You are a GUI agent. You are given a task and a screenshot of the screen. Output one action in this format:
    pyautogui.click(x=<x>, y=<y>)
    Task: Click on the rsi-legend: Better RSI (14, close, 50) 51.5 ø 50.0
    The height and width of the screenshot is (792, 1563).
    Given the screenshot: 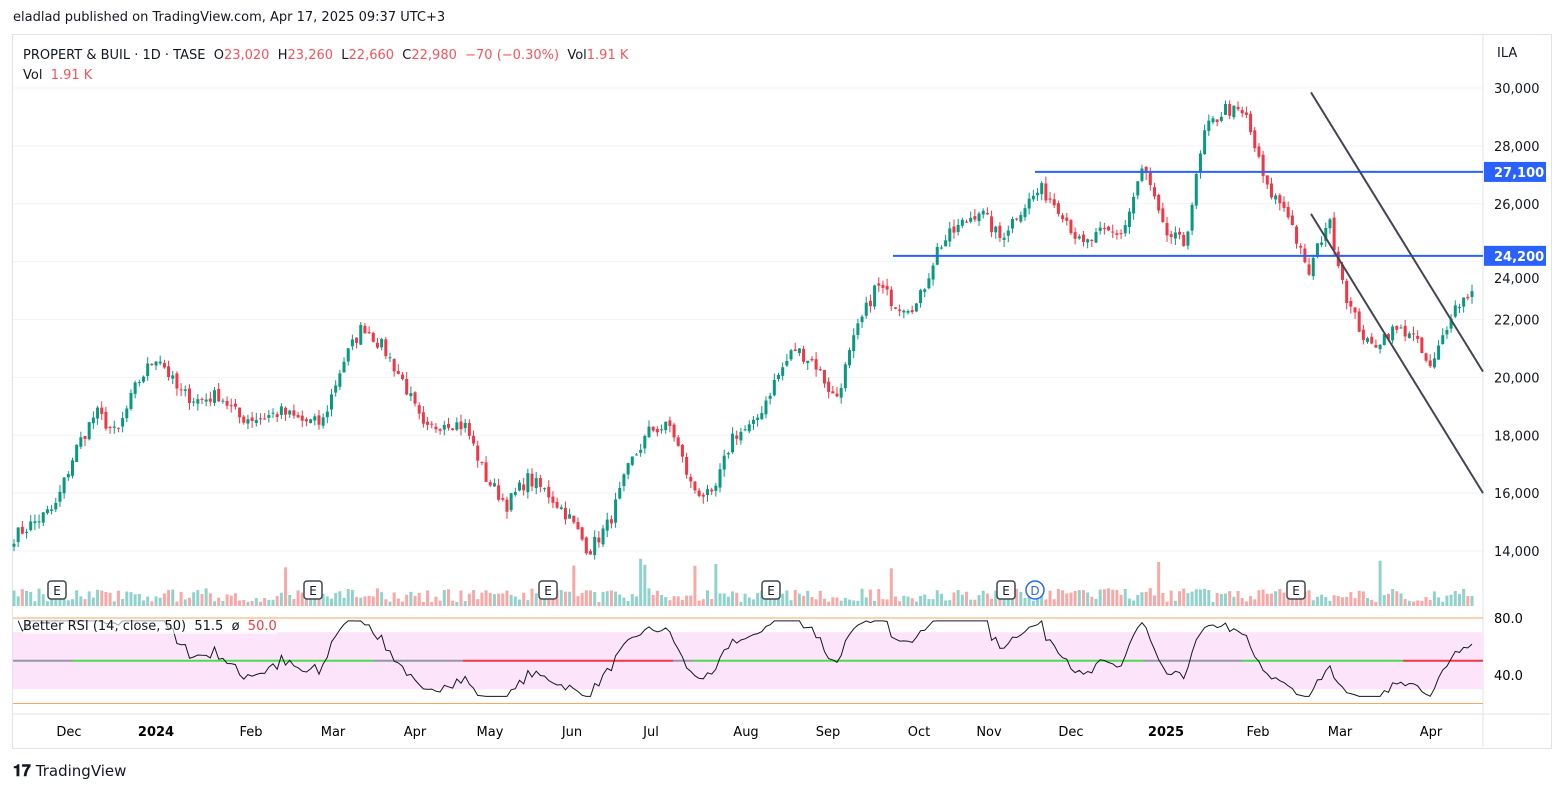 What is the action you would take?
    pyautogui.click(x=150, y=626)
    